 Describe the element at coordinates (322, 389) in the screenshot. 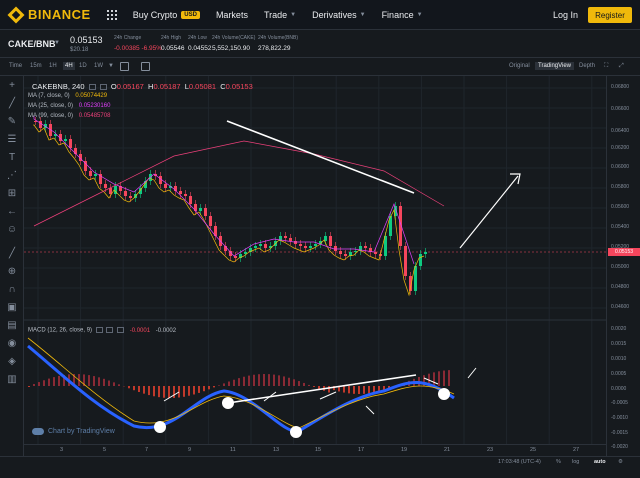

I see `macd-trendline-annotation` at that location.